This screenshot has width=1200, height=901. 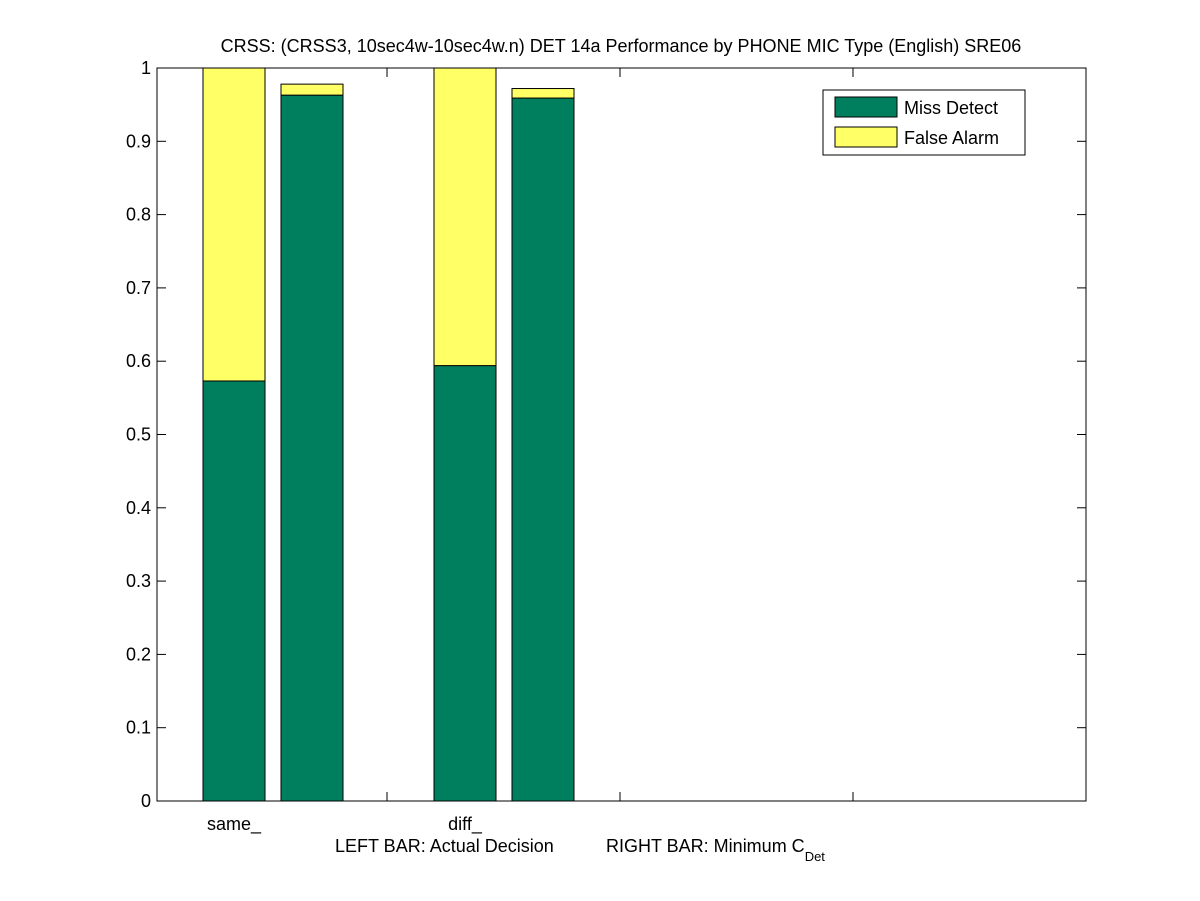 What do you see at coordinates (543, 93) in the screenshot?
I see `bar-false-alarm-diff-minimum` at bounding box center [543, 93].